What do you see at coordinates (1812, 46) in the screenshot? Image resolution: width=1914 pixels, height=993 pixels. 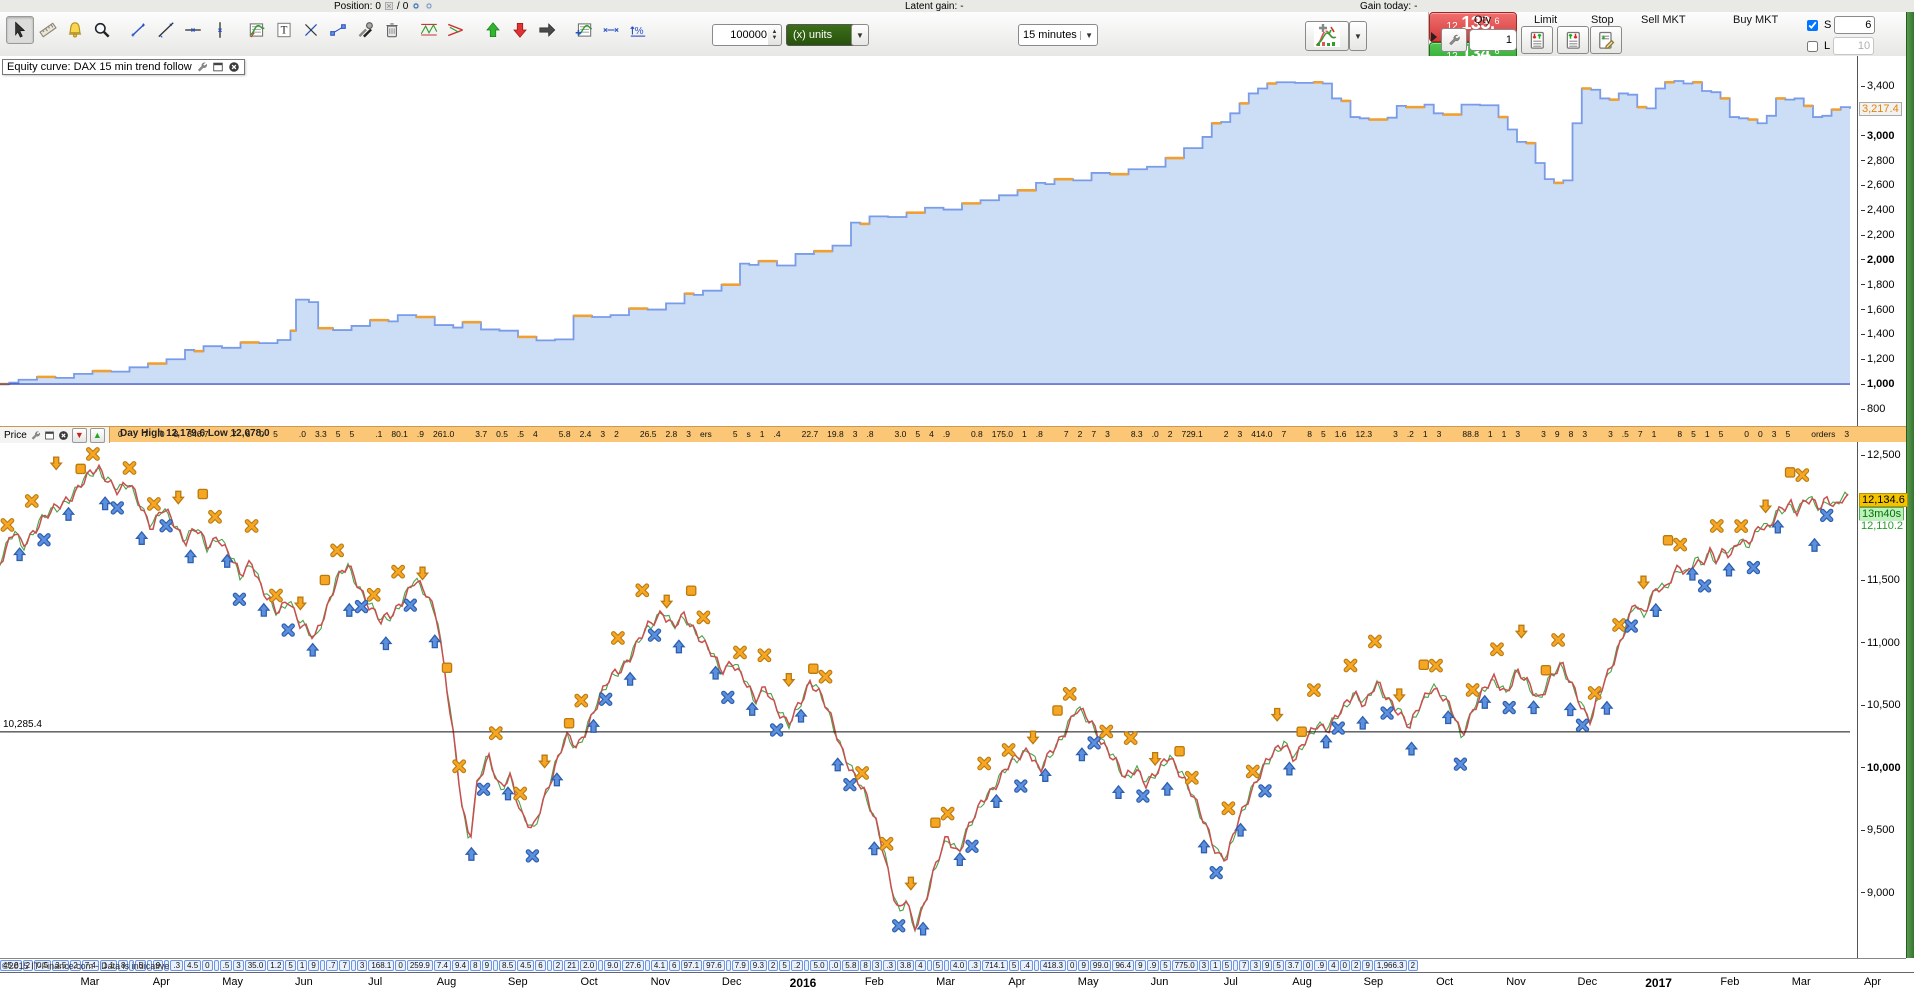 I see `limit-checkbox` at bounding box center [1812, 46].